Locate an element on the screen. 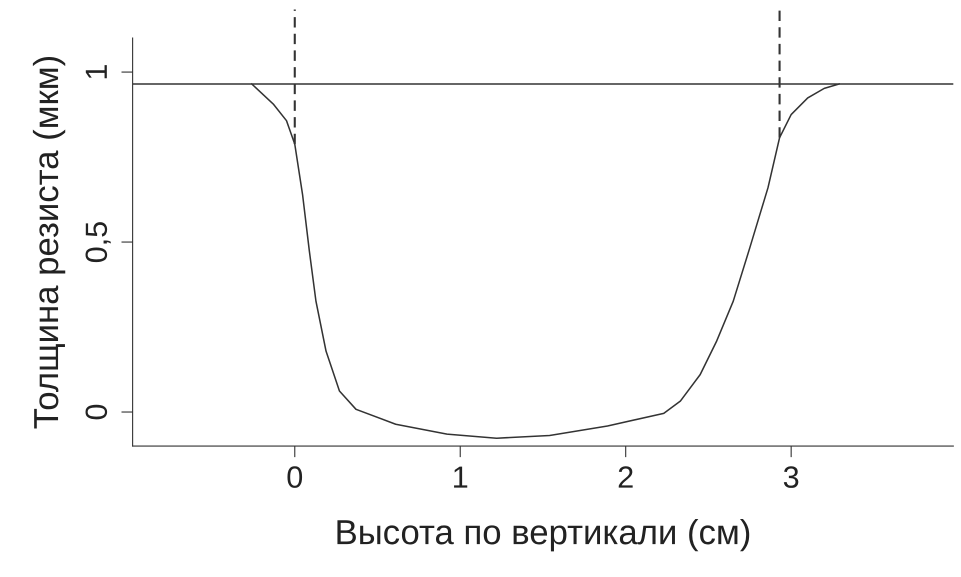 The height and width of the screenshot is (577, 961). x-axis-title: Высота по вертикали (см) is located at coordinates (543, 535).